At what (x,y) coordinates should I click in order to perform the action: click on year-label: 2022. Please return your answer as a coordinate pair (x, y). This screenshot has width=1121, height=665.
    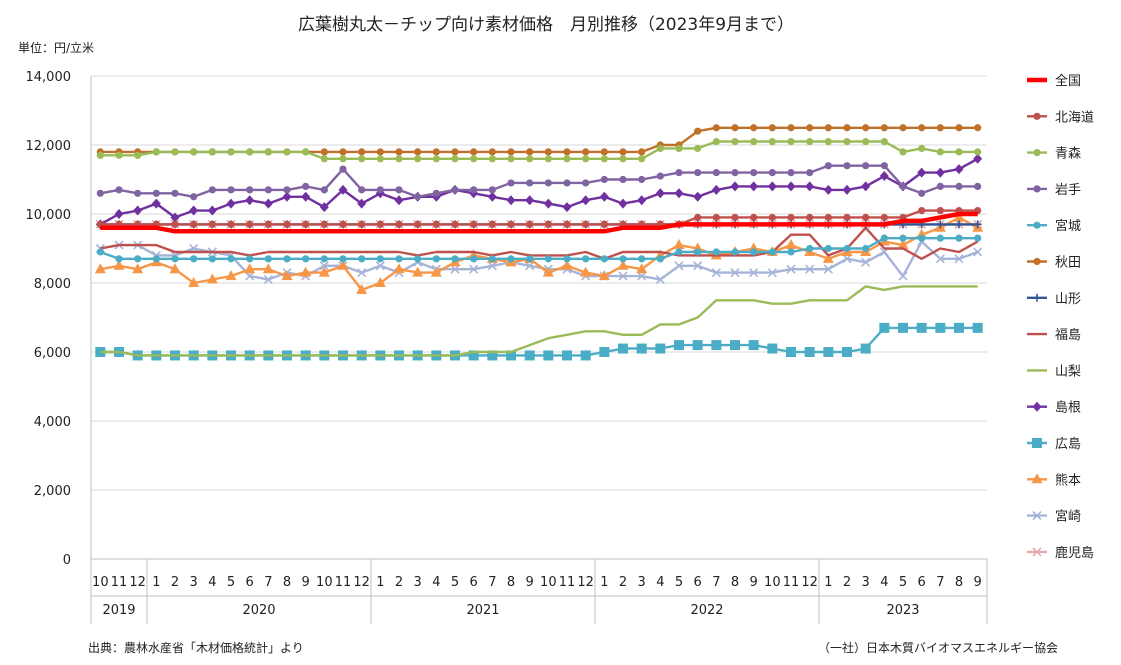
    Looking at the image, I should click on (706, 610).